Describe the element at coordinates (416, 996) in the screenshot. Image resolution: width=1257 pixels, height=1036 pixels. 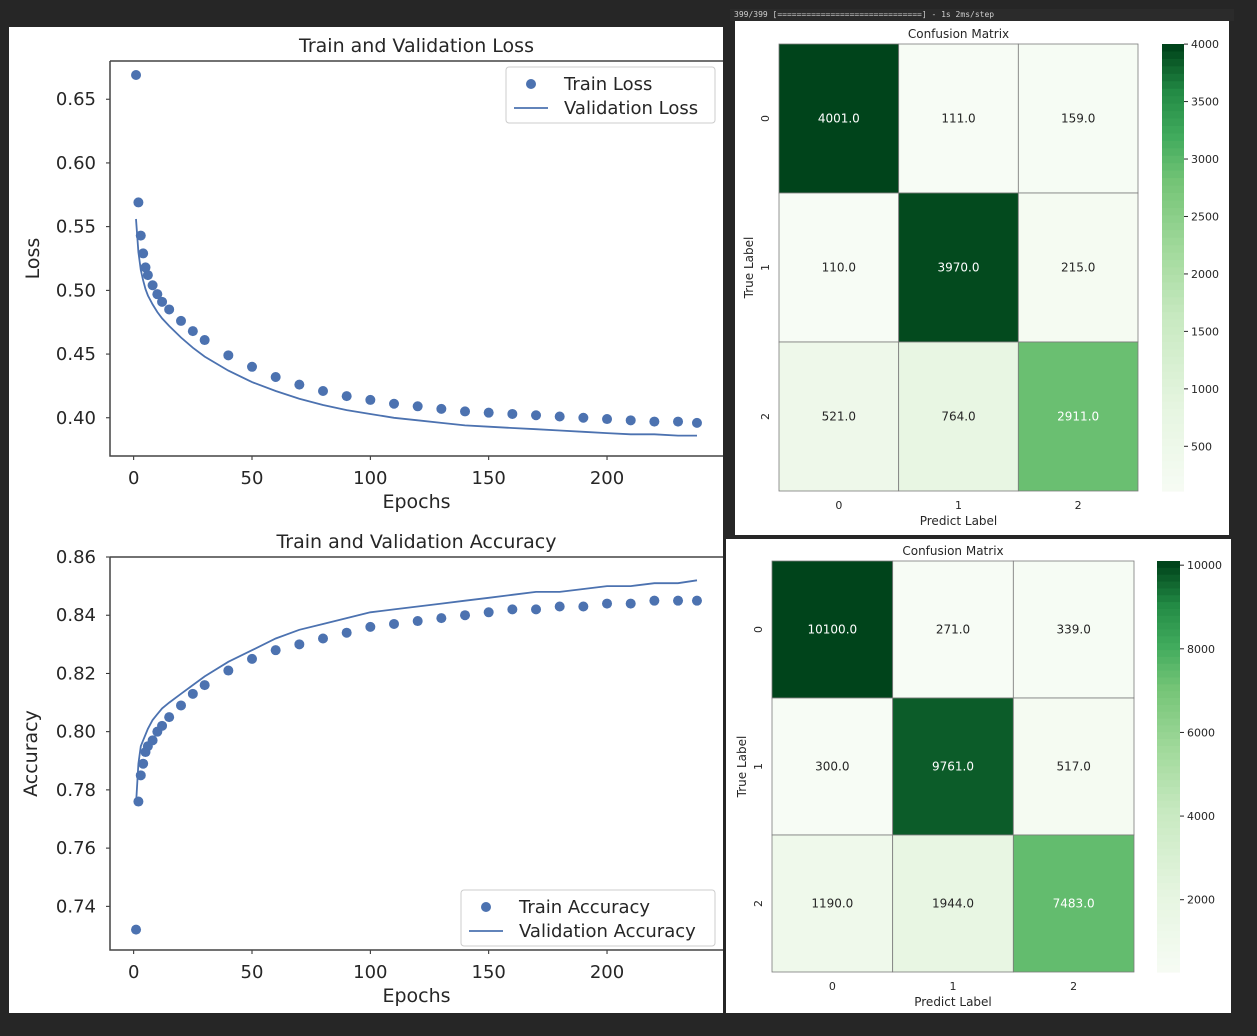
I see `x-axis-label: Epochs` at that location.